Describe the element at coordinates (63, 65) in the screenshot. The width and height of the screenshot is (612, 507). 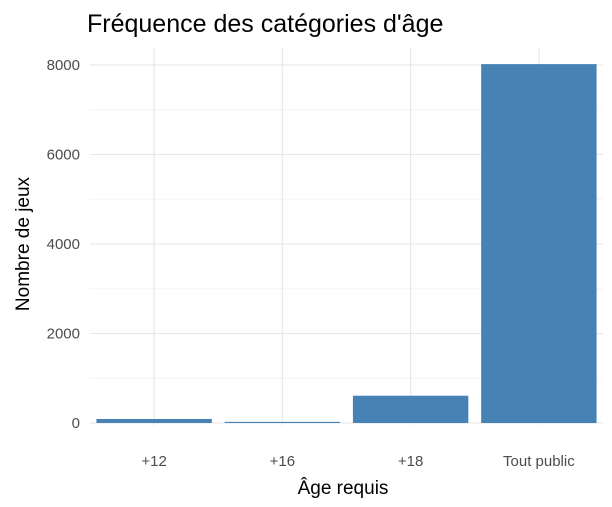
I see `y-tick-label: 8000` at that location.